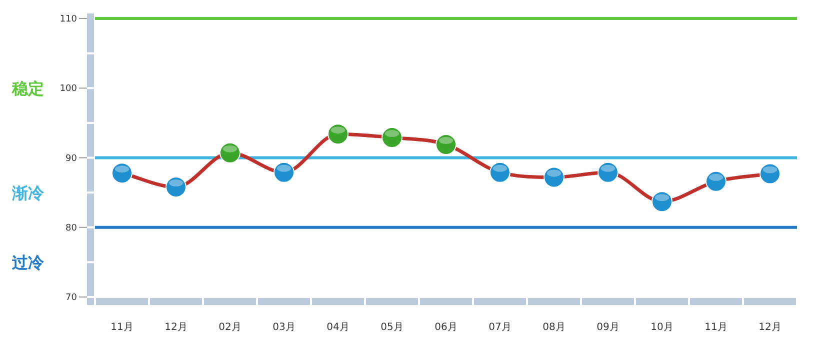 The width and height of the screenshot is (817, 342). I want to click on x-tick-label: 04月, so click(338, 327).